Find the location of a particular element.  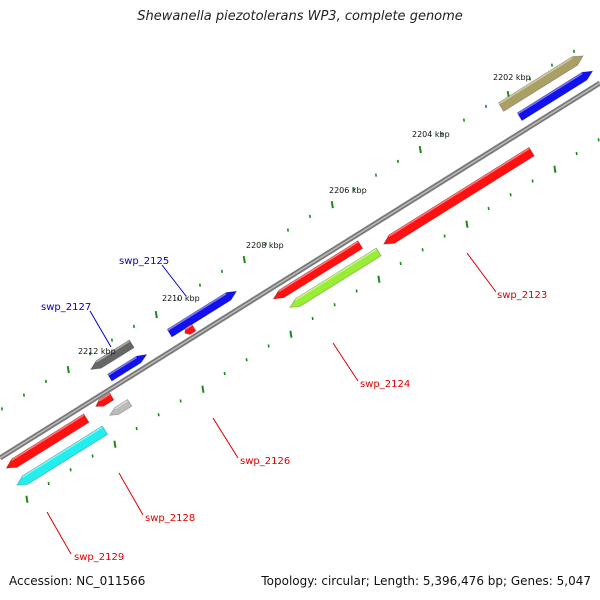

accession-text: Accession: NC_011566 is located at coordinates (77, 581).